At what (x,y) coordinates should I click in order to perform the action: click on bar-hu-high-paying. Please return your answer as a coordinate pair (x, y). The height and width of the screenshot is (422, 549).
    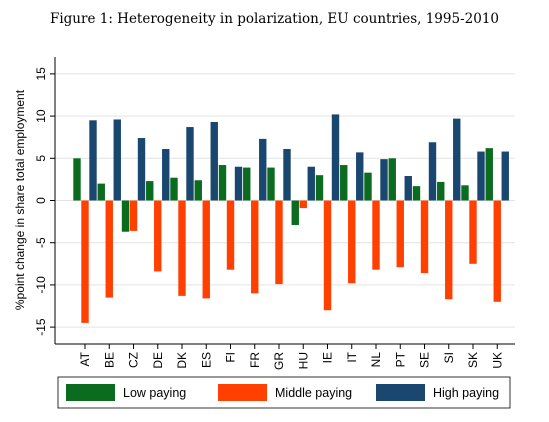
    Looking at the image, I should click on (311, 183).